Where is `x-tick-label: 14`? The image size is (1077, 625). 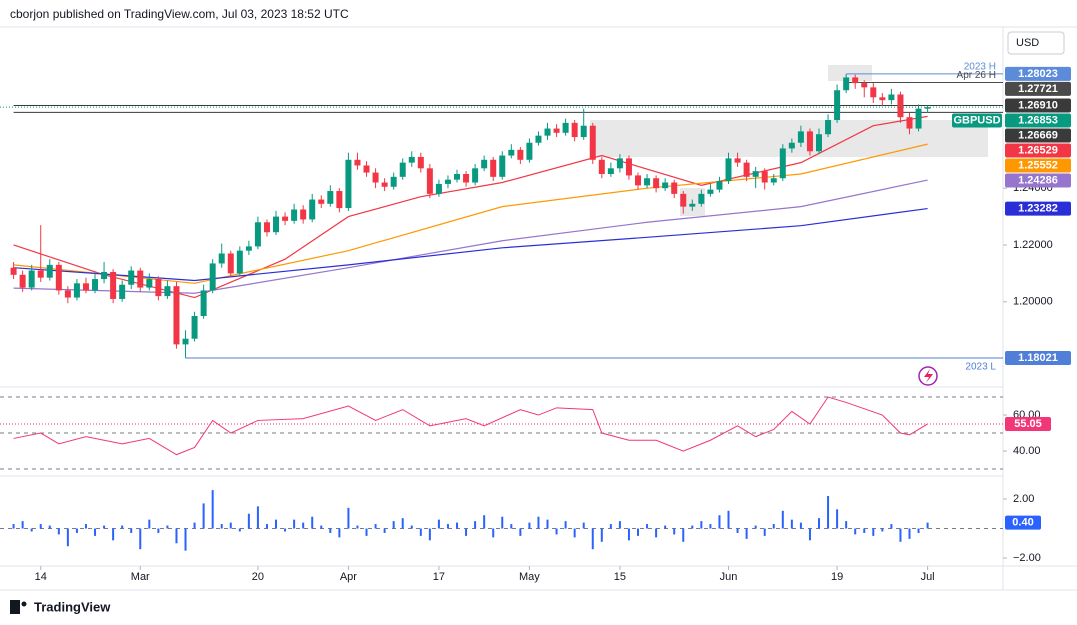 x-tick-label: 14 is located at coordinates (41, 577).